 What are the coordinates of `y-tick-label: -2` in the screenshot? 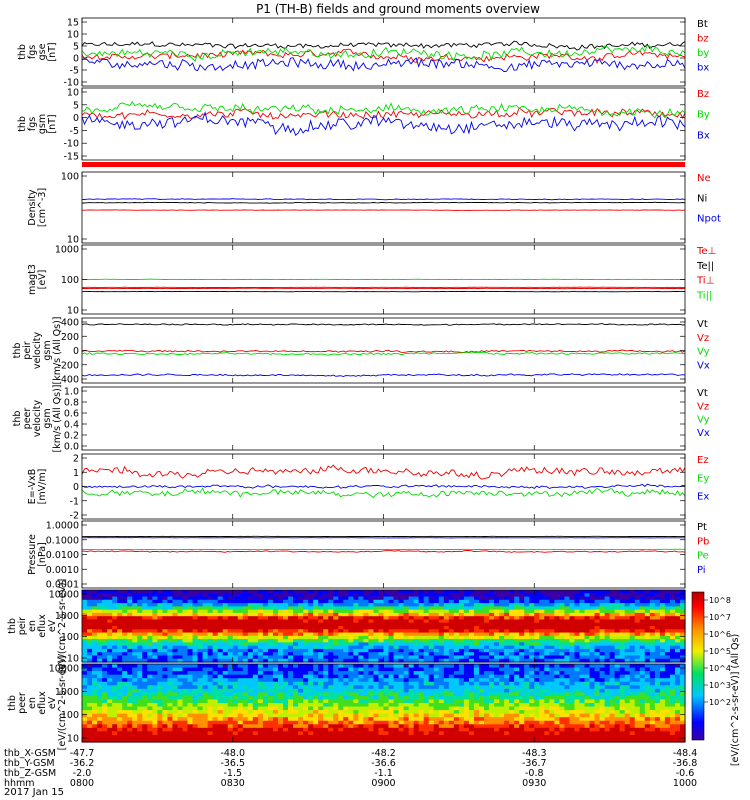 It's located at (74, 516).